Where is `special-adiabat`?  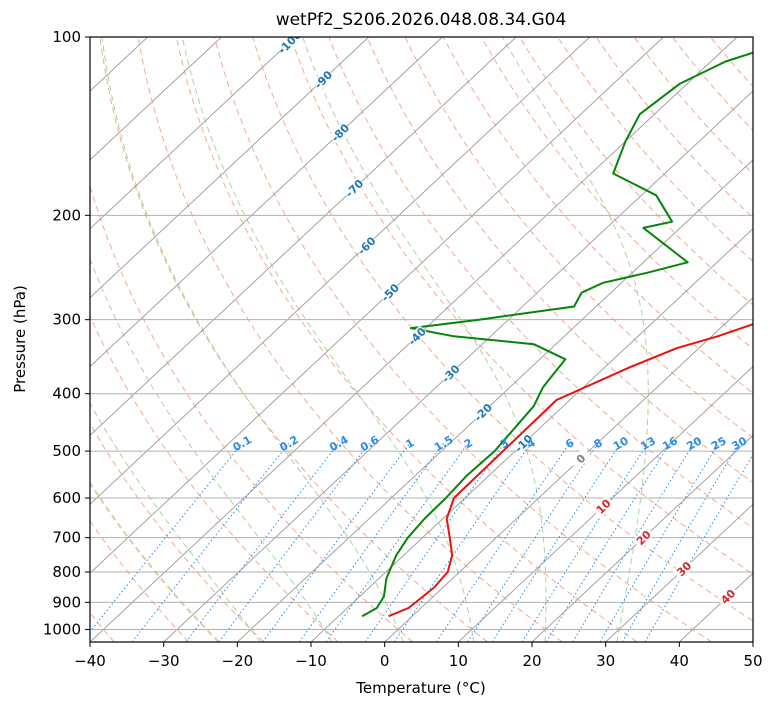 special-adiabat is located at coordinates (155, 561).